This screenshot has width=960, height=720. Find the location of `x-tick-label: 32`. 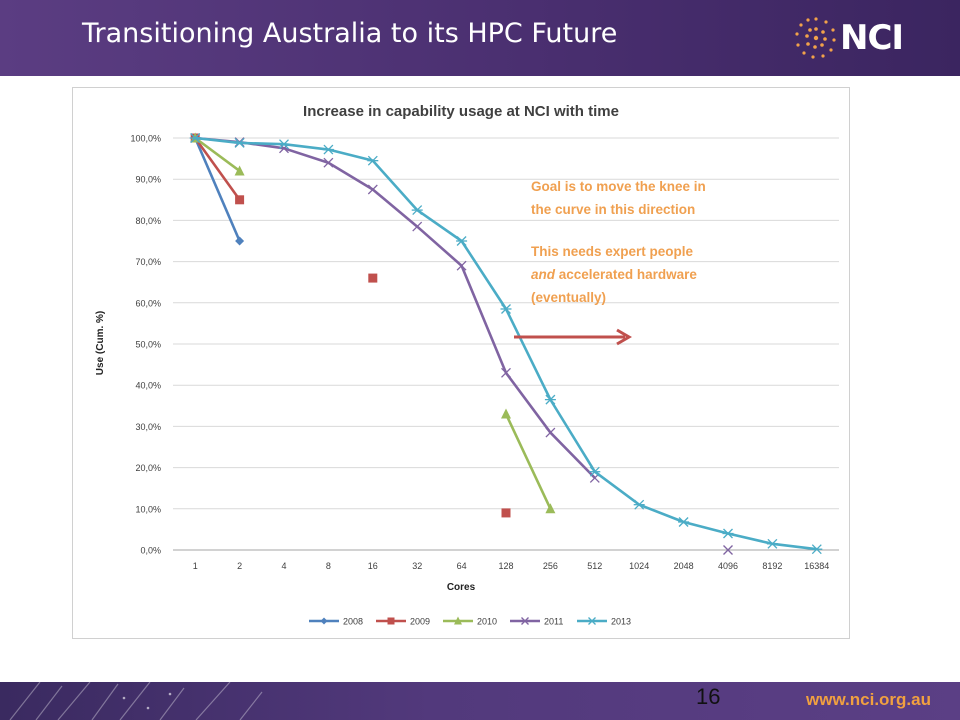

x-tick-label: 32 is located at coordinates (417, 566).